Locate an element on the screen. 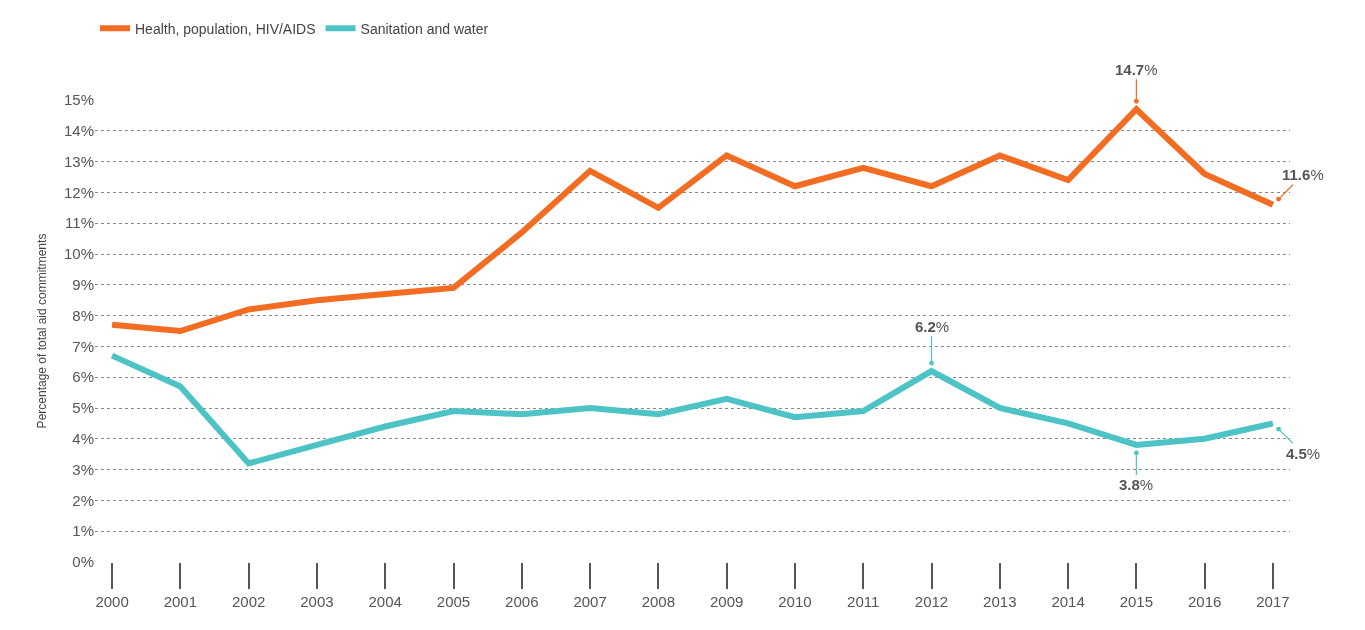 Image resolution: width=1365 pixels, height=630 pixels. x-tick-label: 2004 is located at coordinates (385, 601).